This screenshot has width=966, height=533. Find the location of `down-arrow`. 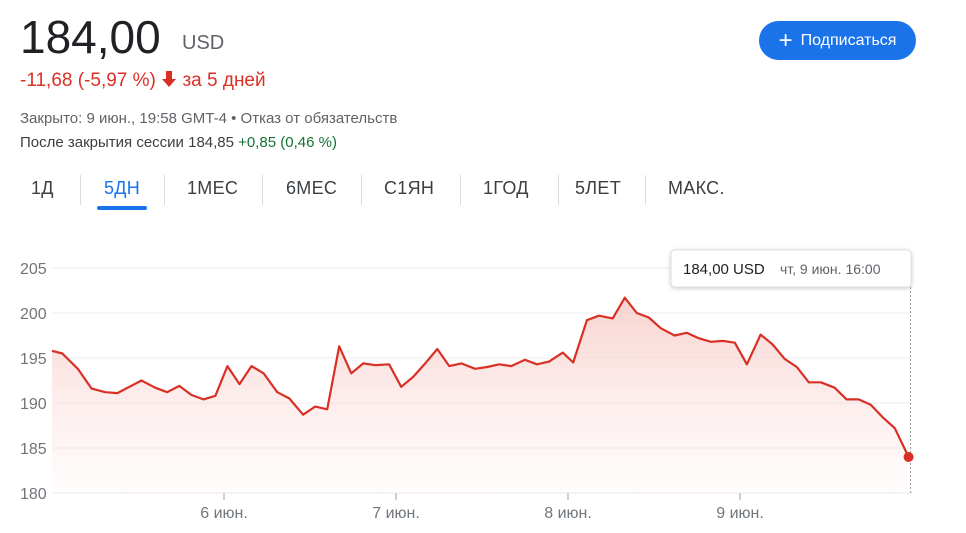

down-arrow is located at coordinates (169, 79).